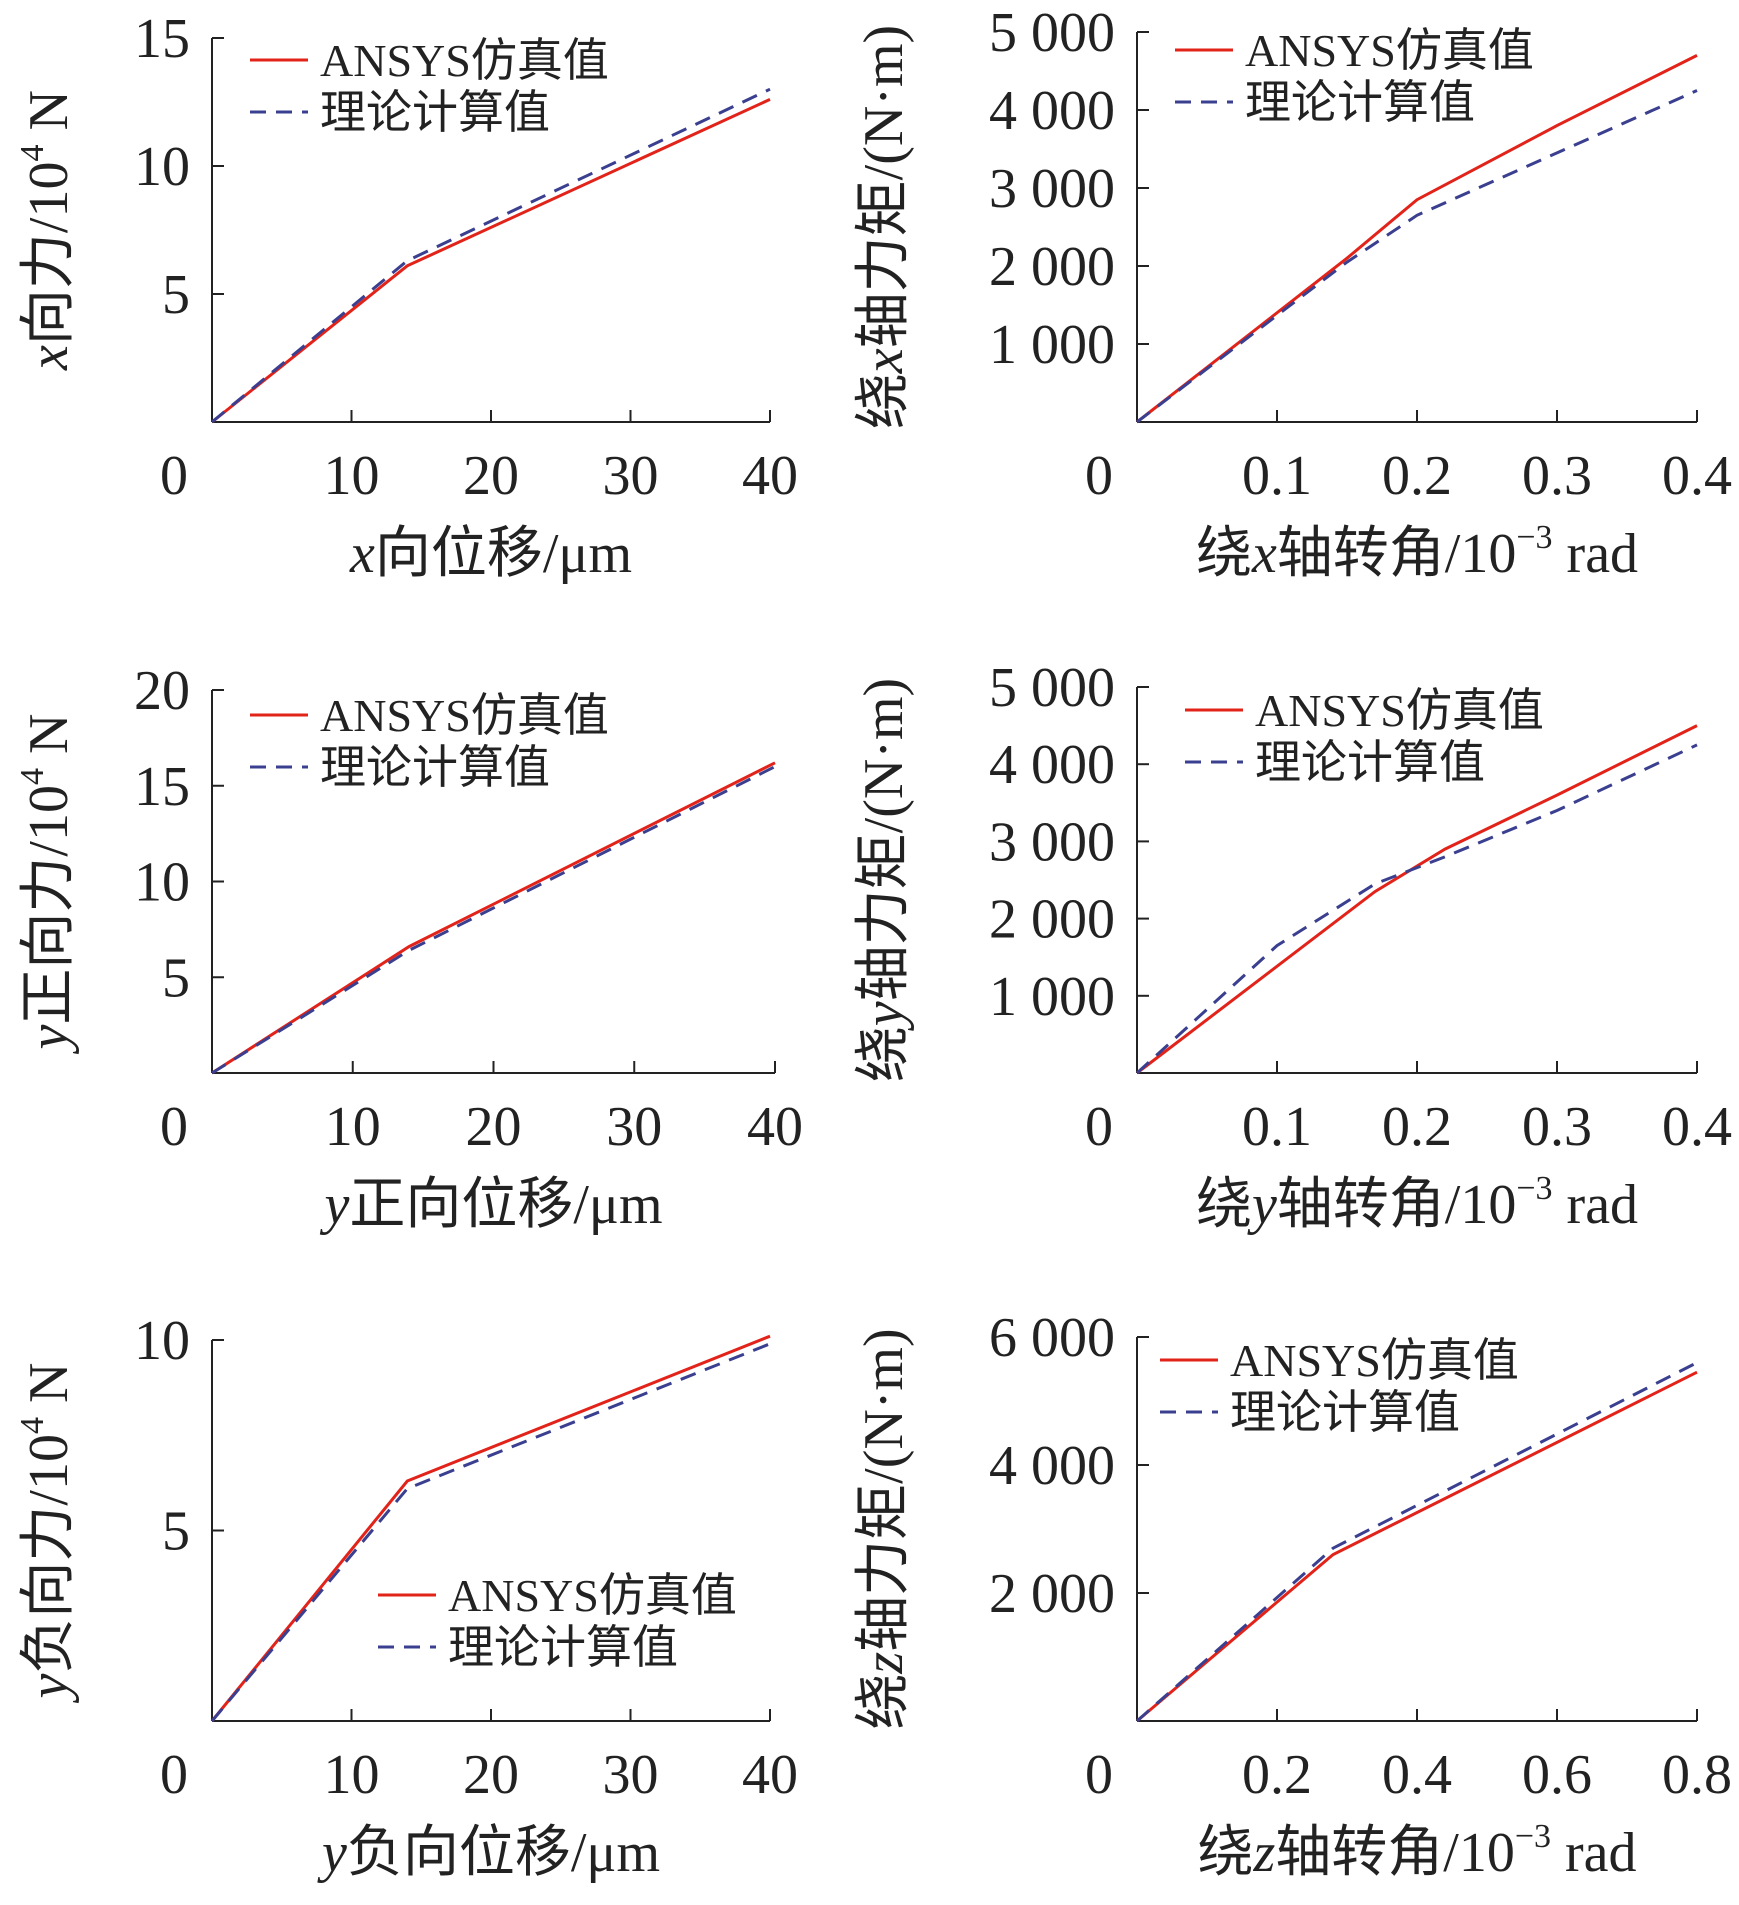  I want to click on y-axis-label: y负向力/104 N, so click(47, 1533).